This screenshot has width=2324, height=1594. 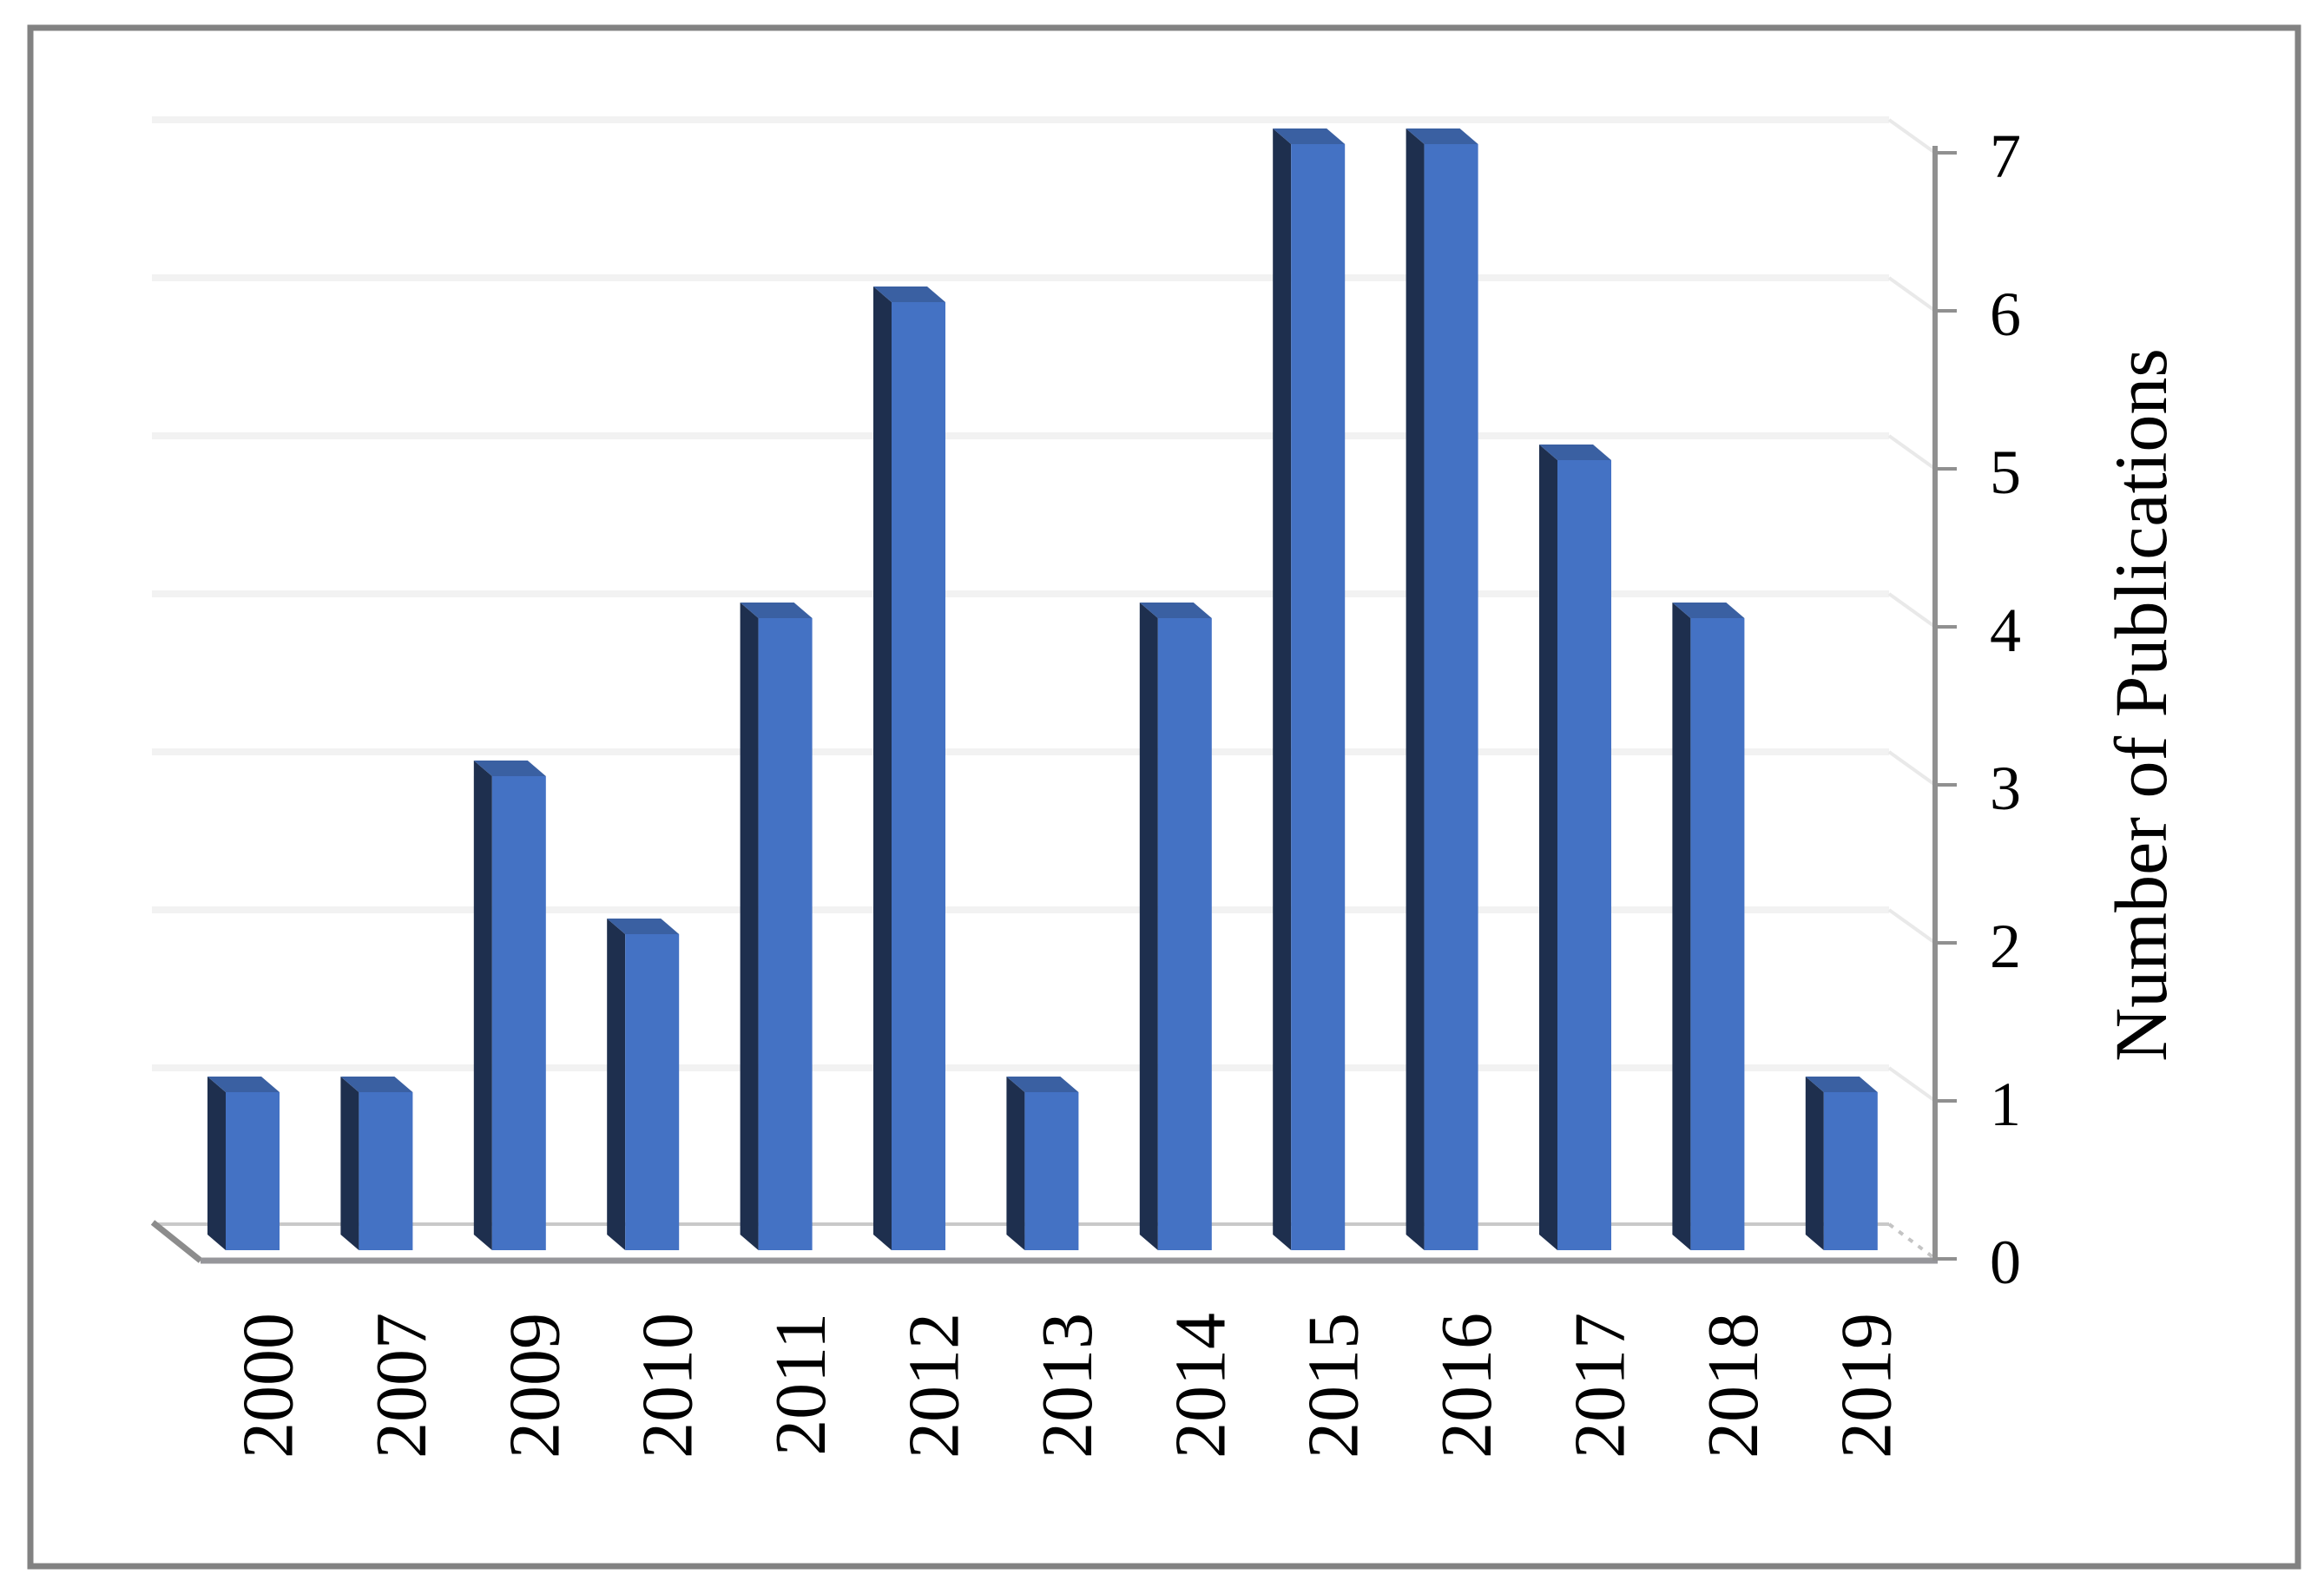 I want to click on bar-2010, so click(x=643, y=1084).